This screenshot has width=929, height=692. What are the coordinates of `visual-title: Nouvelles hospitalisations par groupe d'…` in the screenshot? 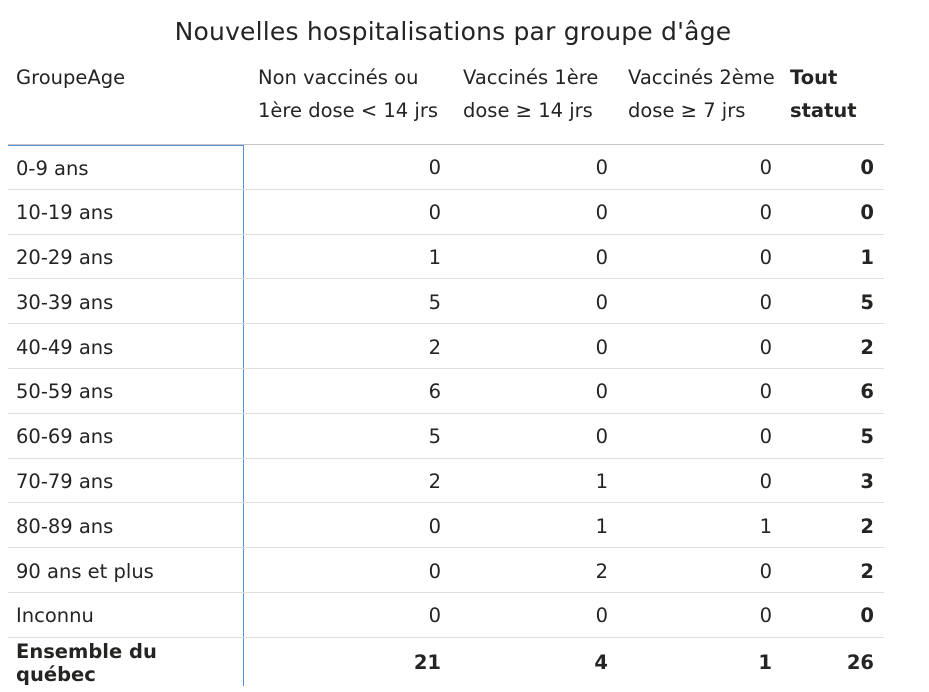 It's located at (453, 31).